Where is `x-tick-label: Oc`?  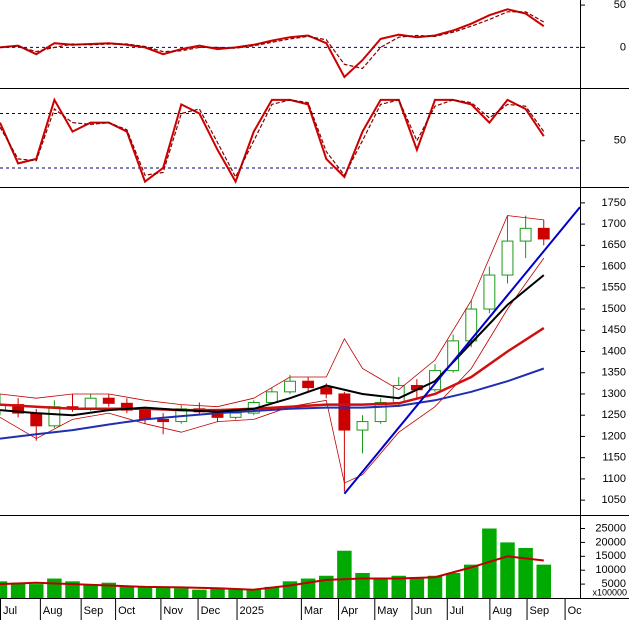
x-tick-label: Oc is located at coordinates (575, 611).